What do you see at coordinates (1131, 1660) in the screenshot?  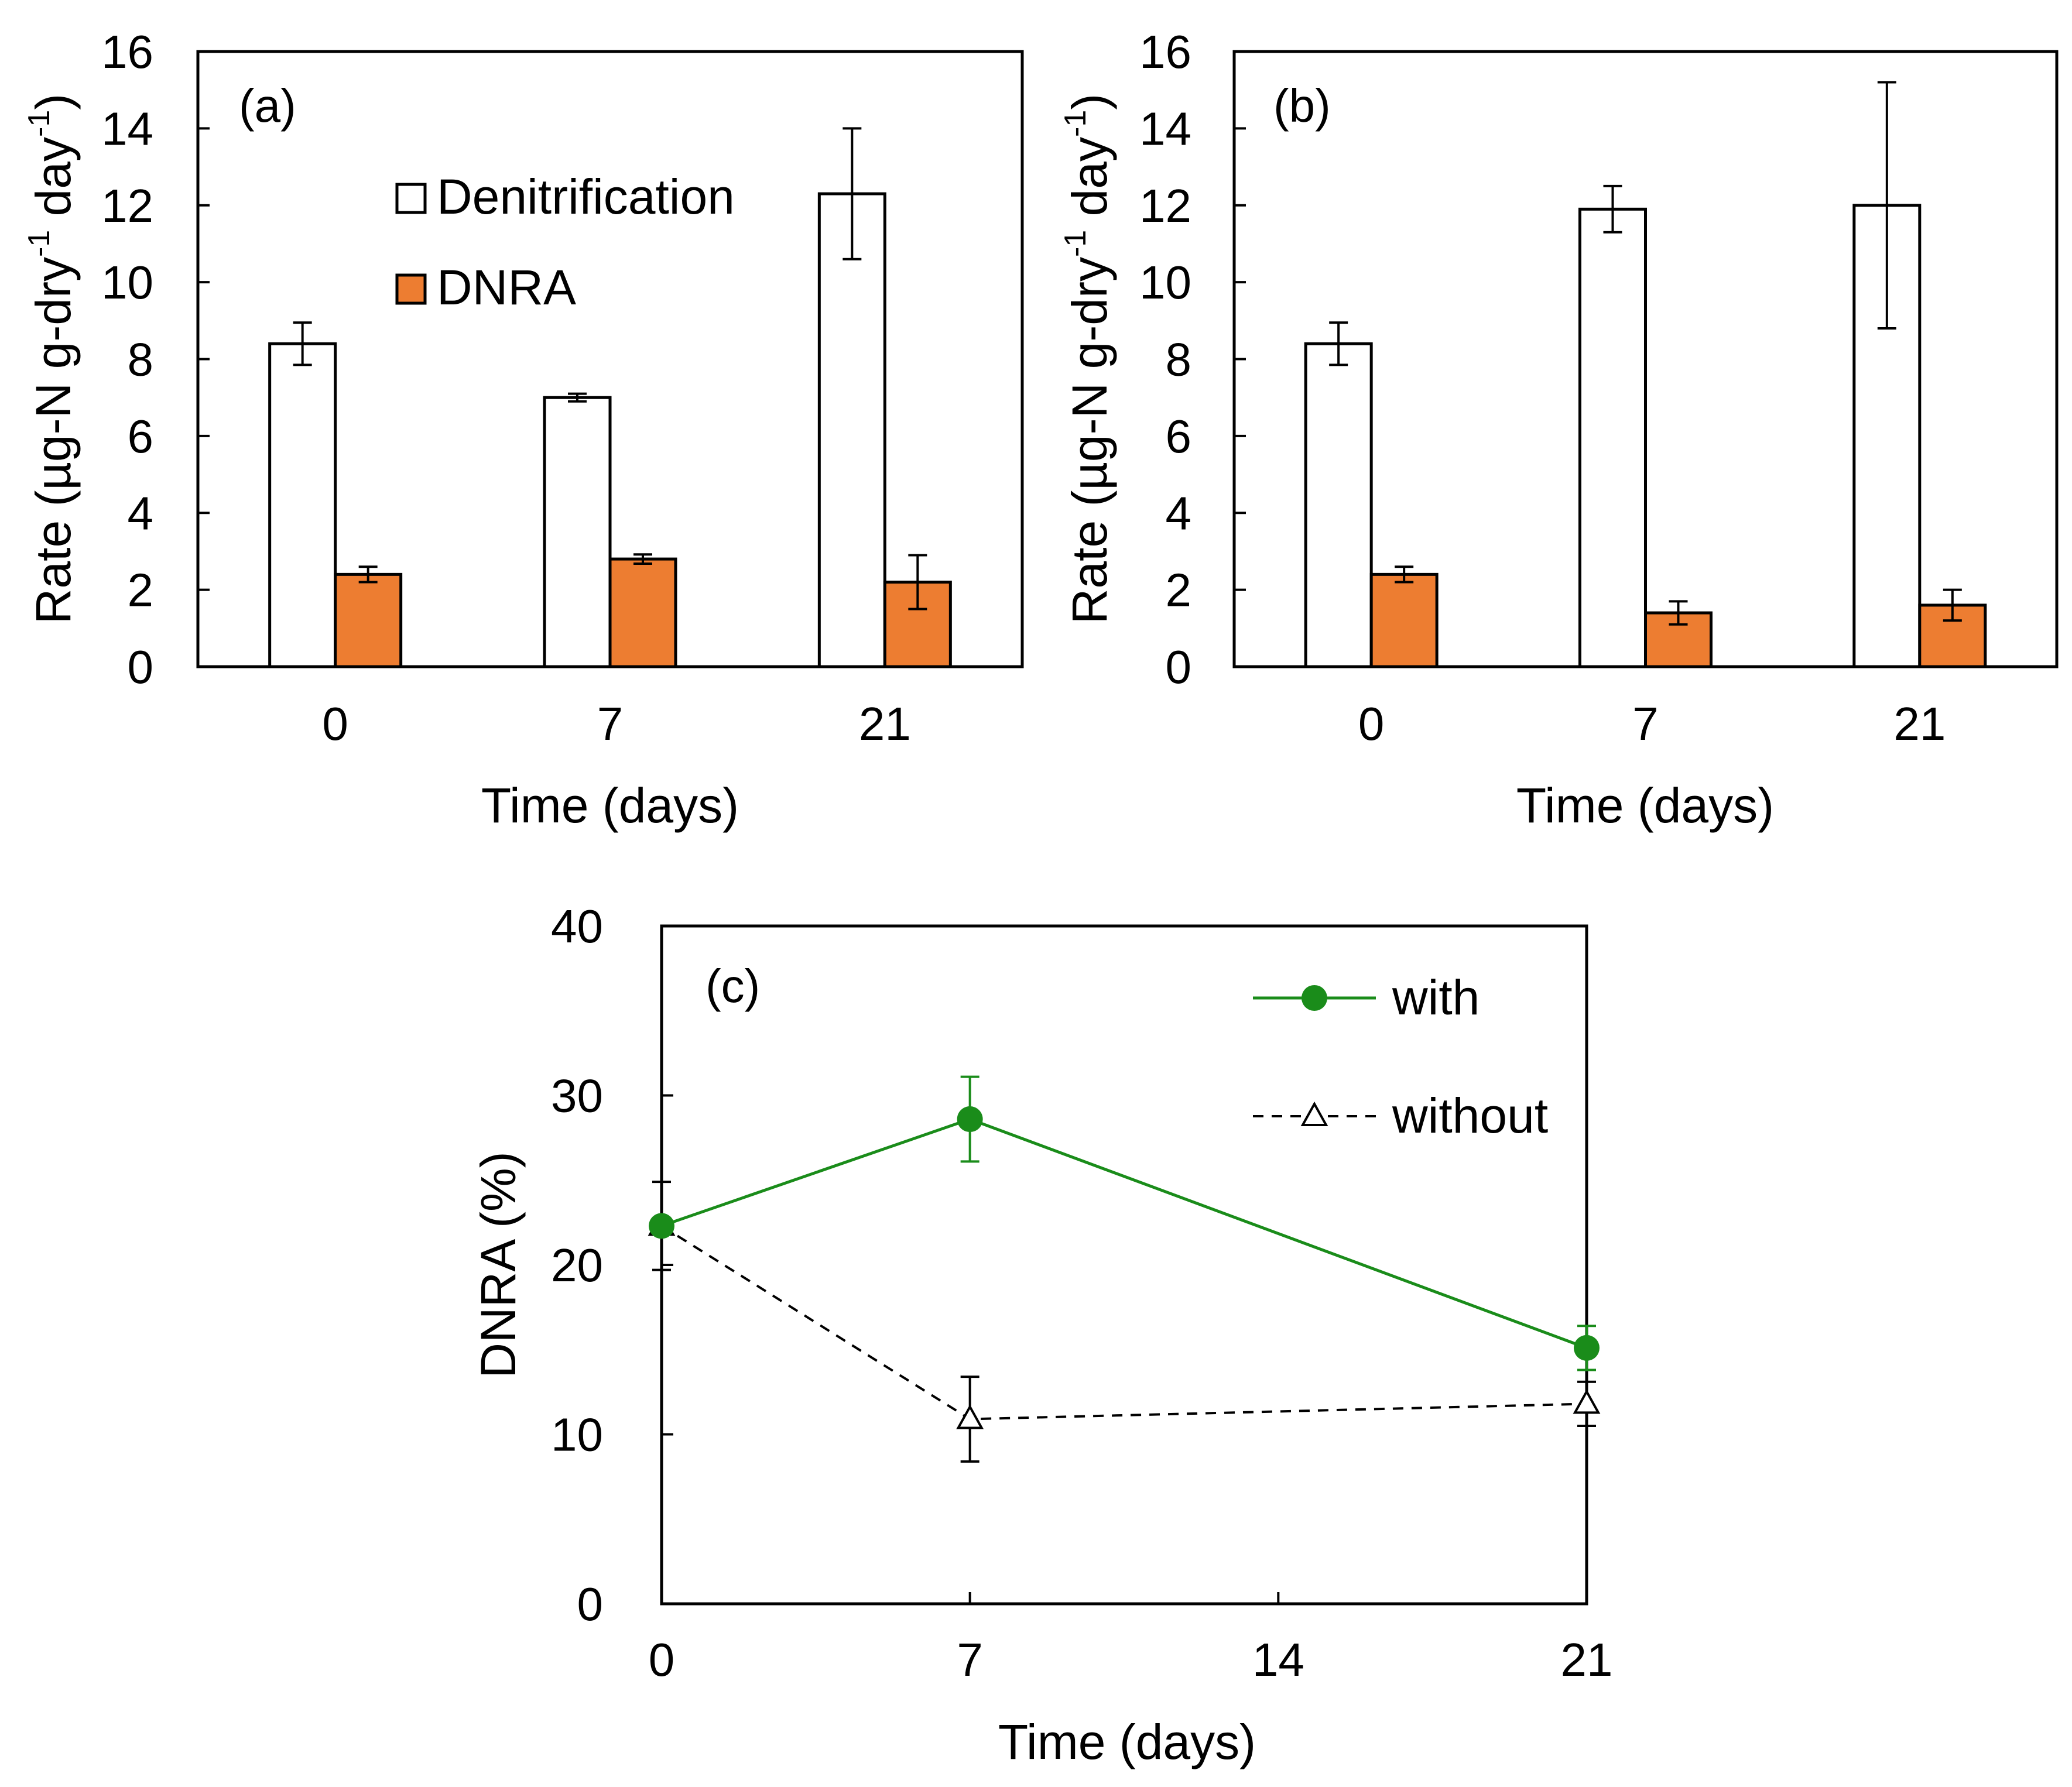 I see `x-tick-labels: 0 7 14 21` at bounding box center [1131, 1660].